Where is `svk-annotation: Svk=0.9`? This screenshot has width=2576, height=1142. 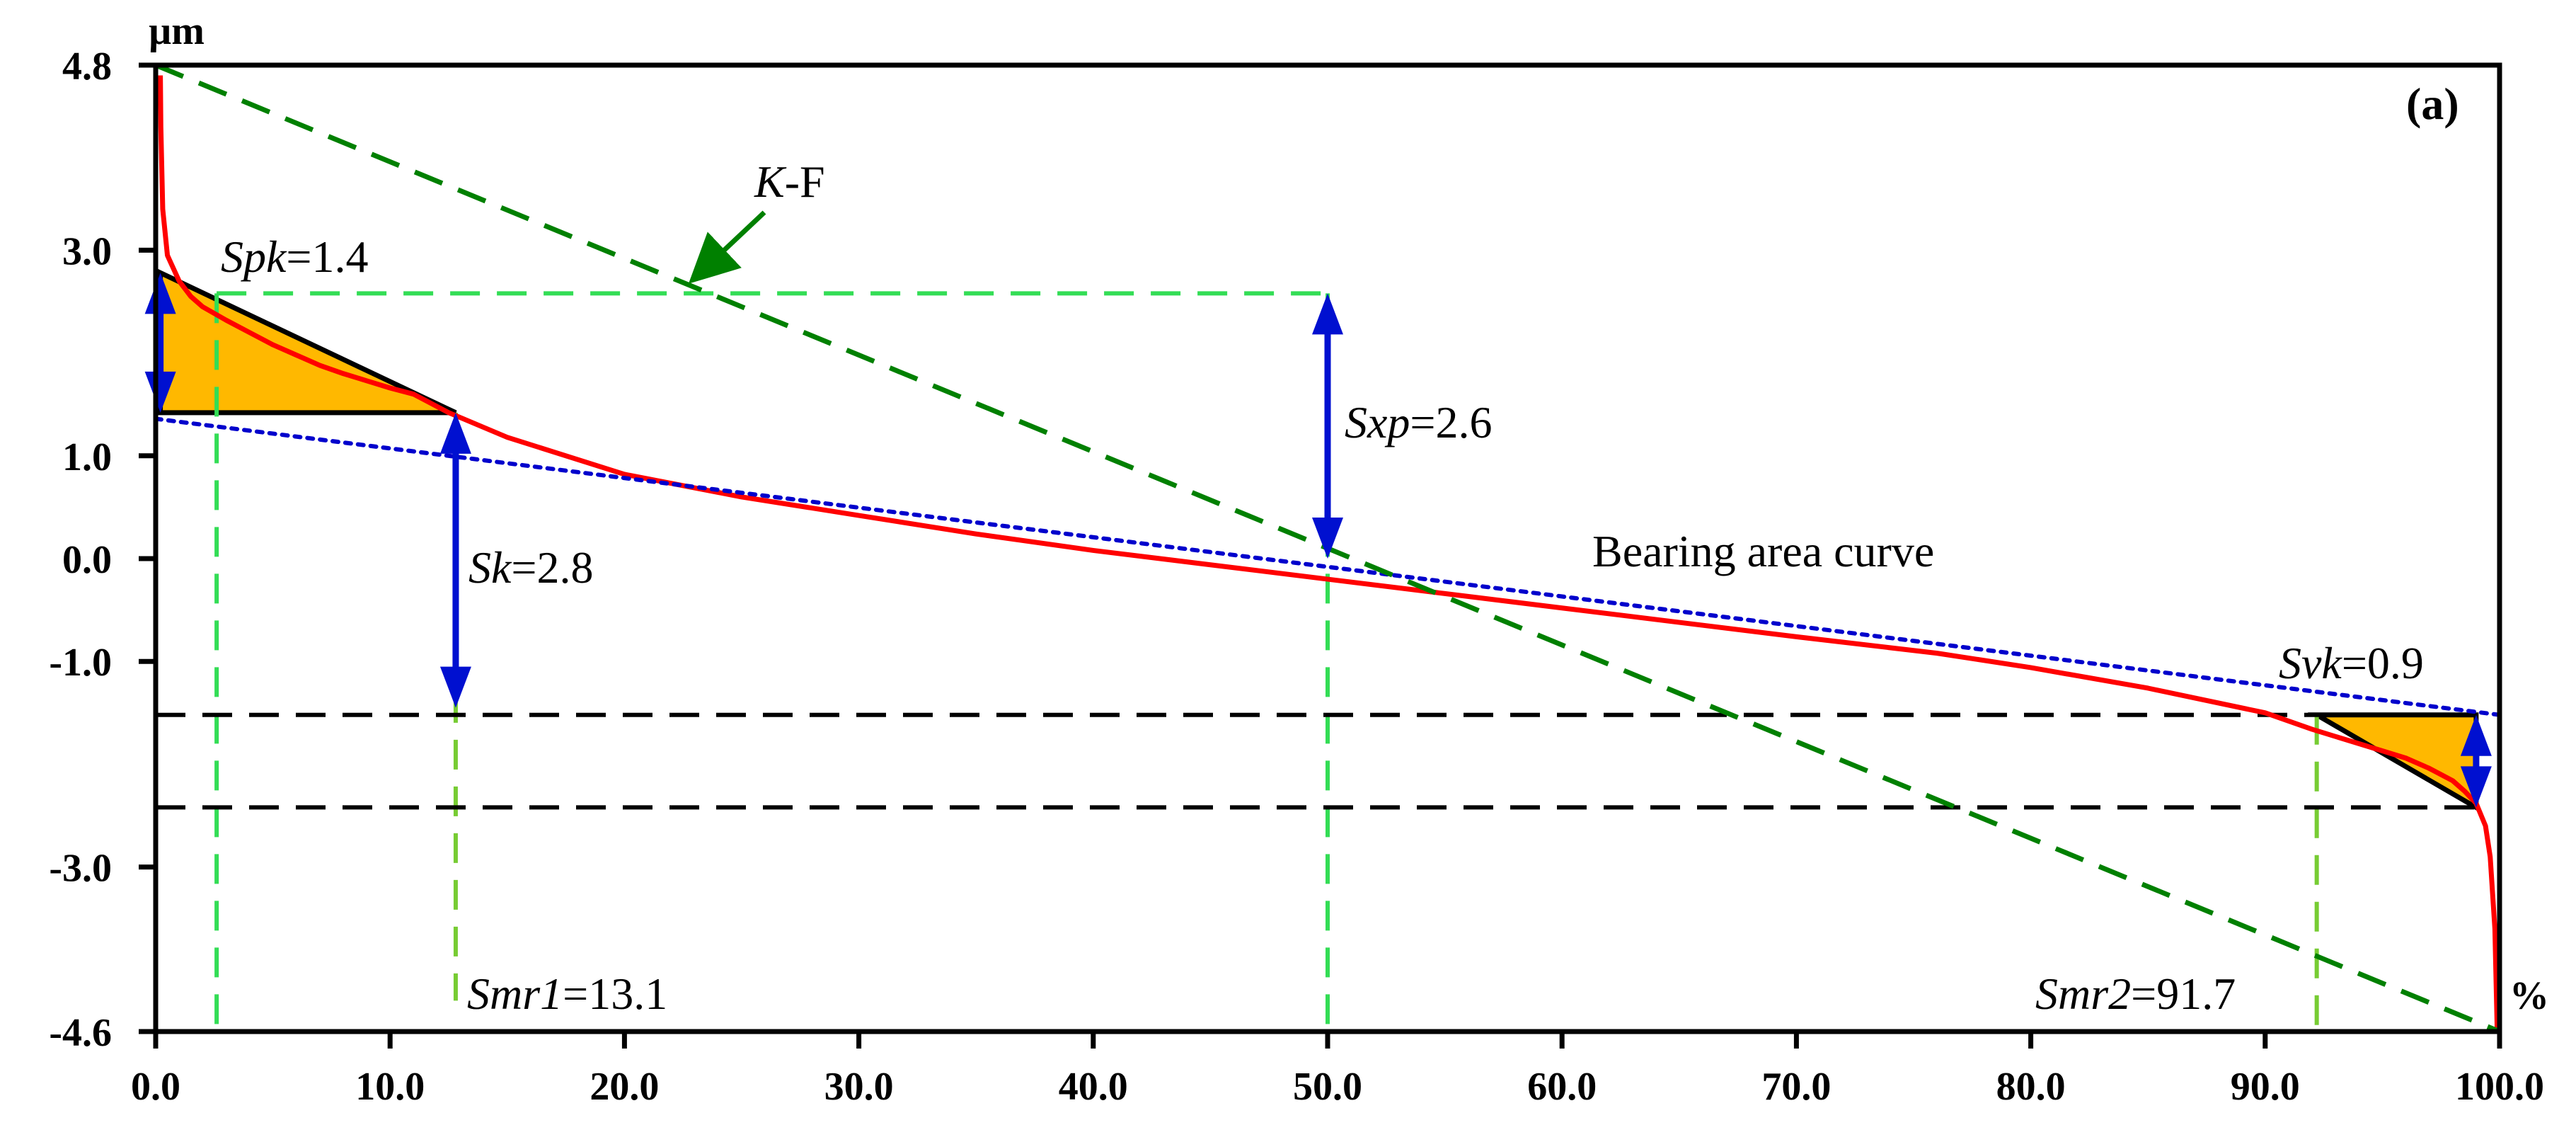
svk-annotation: Svk=0.9 is located at coordinates (2352, 663).